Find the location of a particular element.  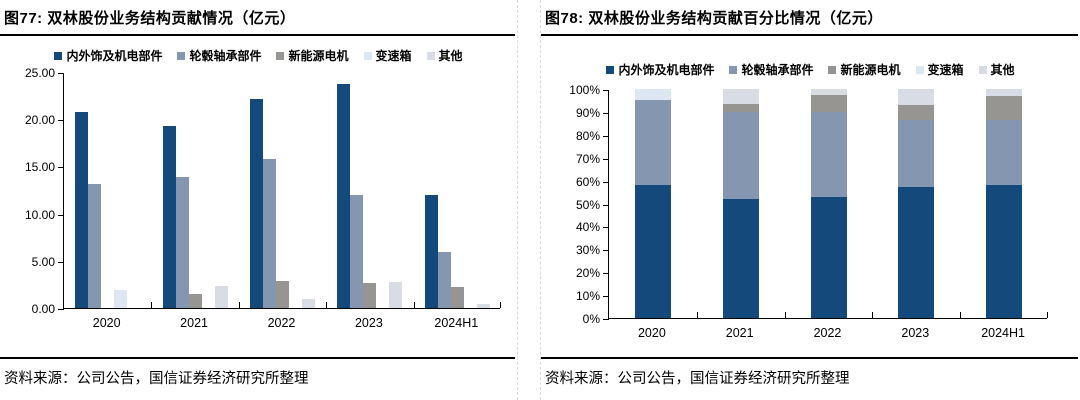

y-axis-label: 0% is located at coordinates (591, 319).